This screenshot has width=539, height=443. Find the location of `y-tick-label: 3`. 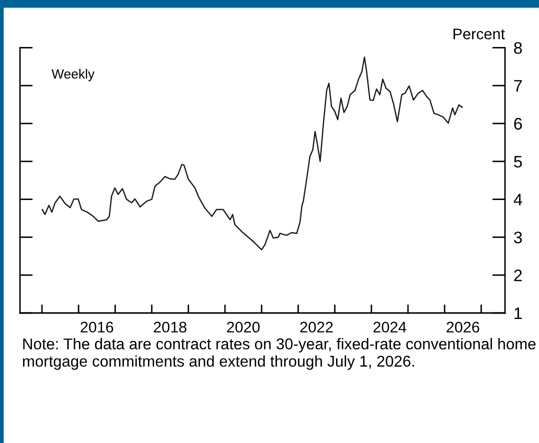

y-tick-label: 3 is located at coordinates (518, 238).